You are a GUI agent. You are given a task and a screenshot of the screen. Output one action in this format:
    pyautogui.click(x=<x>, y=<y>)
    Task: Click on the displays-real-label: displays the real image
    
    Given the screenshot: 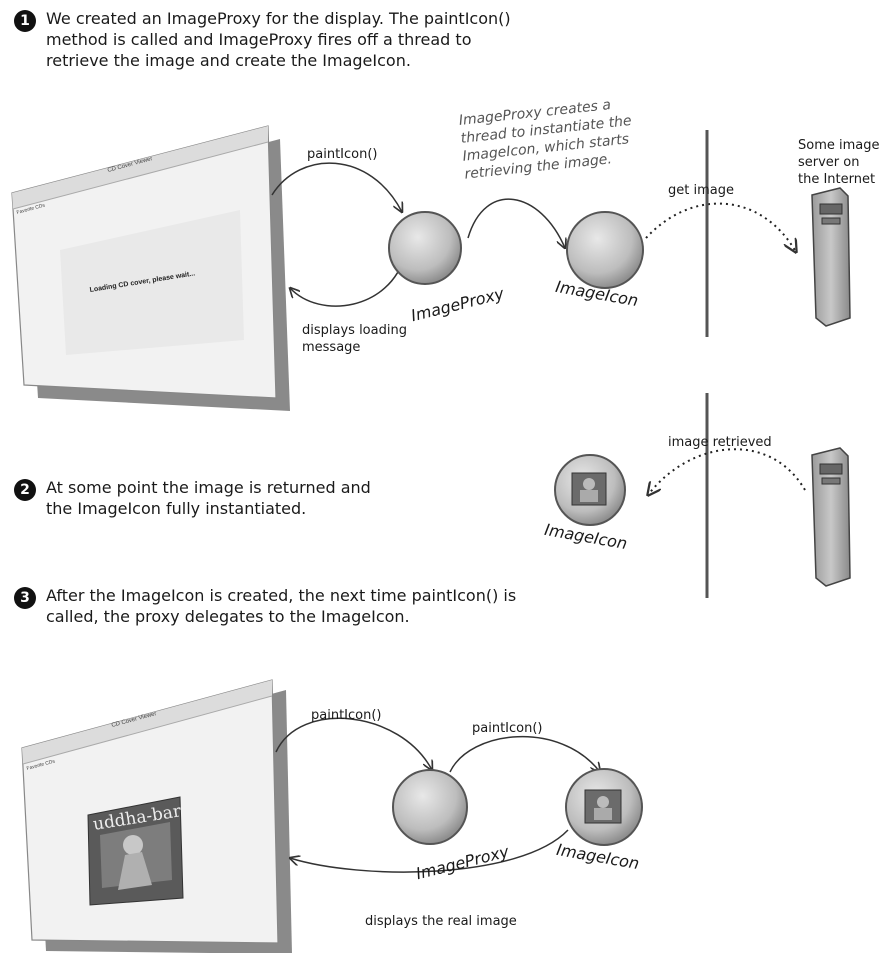 What is the action you would take?
    pyautogui.click(x=441, y=921)
    